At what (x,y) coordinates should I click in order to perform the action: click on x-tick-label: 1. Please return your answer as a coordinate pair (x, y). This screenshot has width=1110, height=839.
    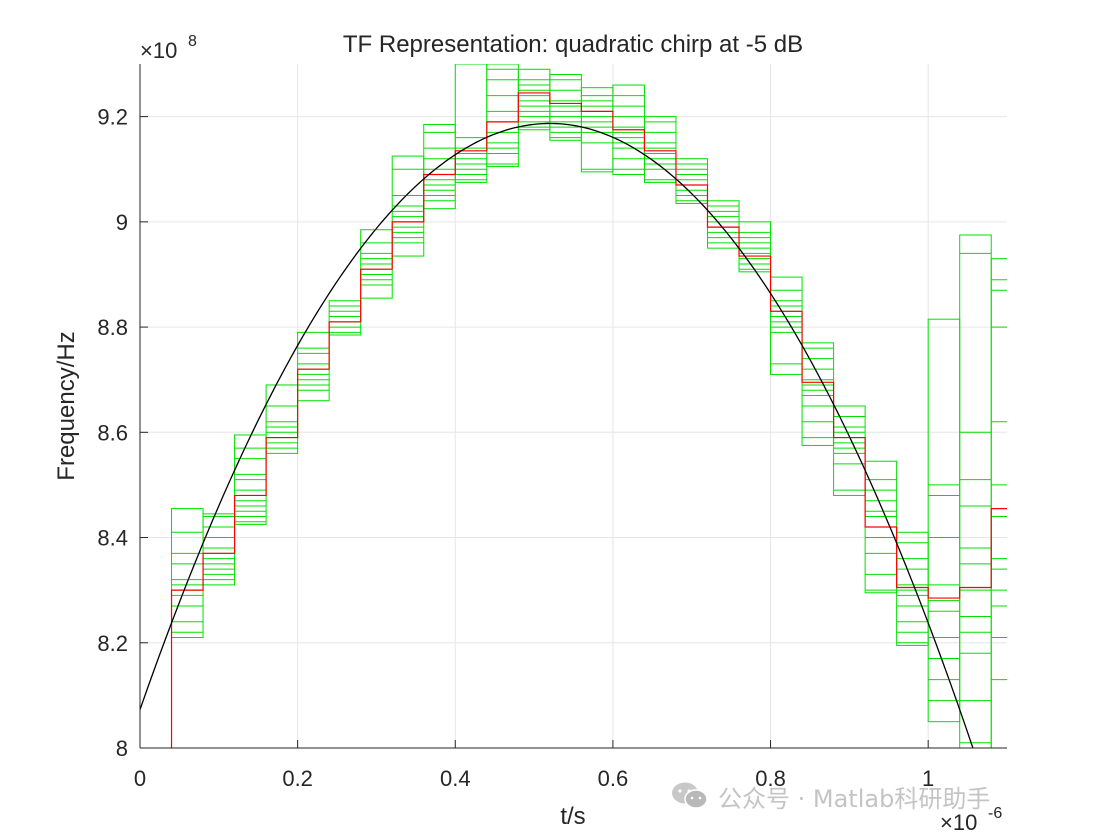
    Looking at the image, I should click on (928, 778).